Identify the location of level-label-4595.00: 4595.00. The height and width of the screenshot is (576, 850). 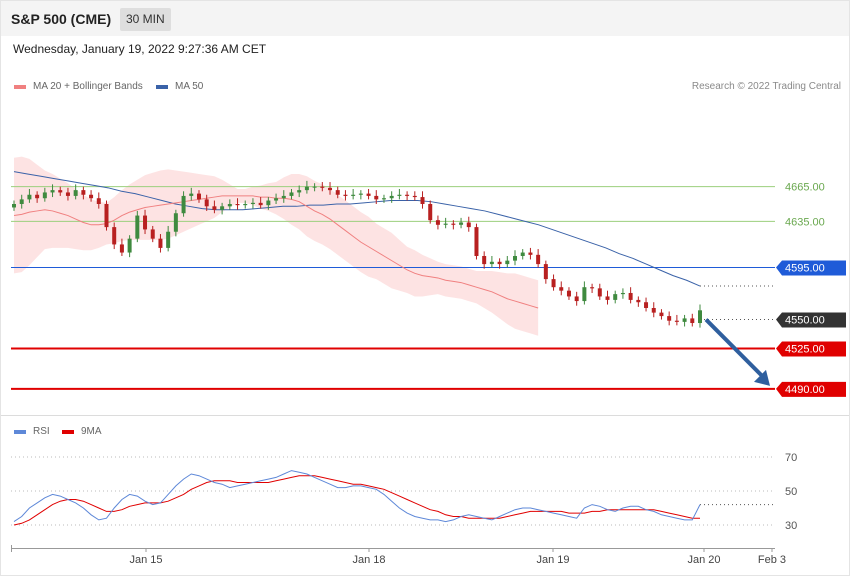
(805, 269).